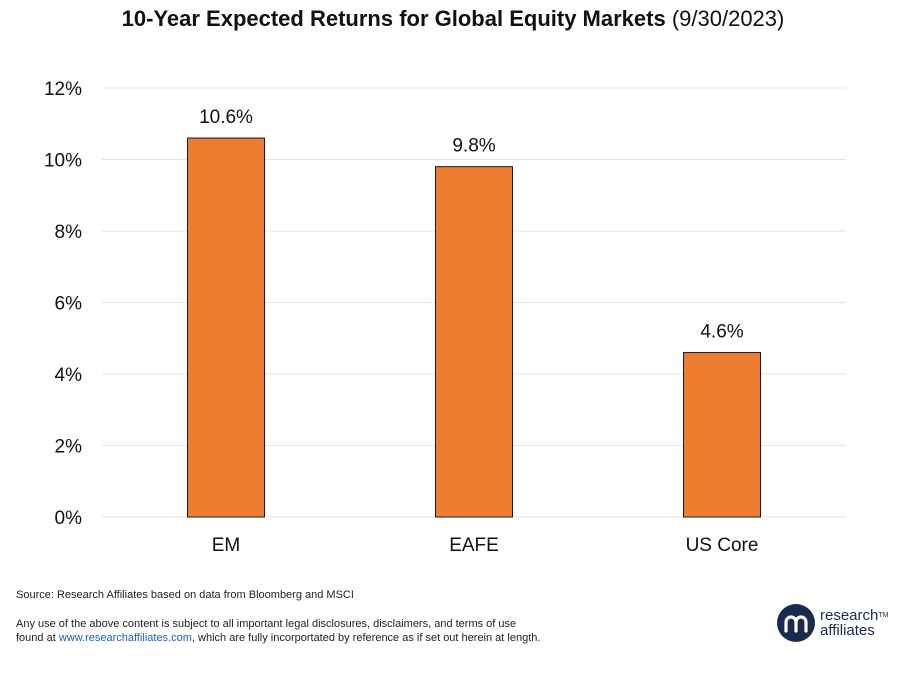  Describe the element at coordinates (37, 638) in the screenshot. I see `disclaimer-prefix: found at` at that location.